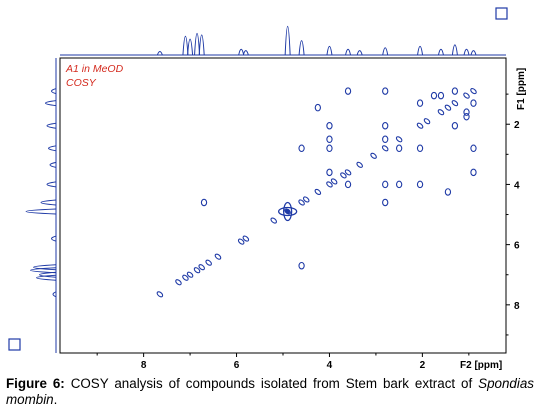  I want to click on solvent-peak, so click(288, 212).